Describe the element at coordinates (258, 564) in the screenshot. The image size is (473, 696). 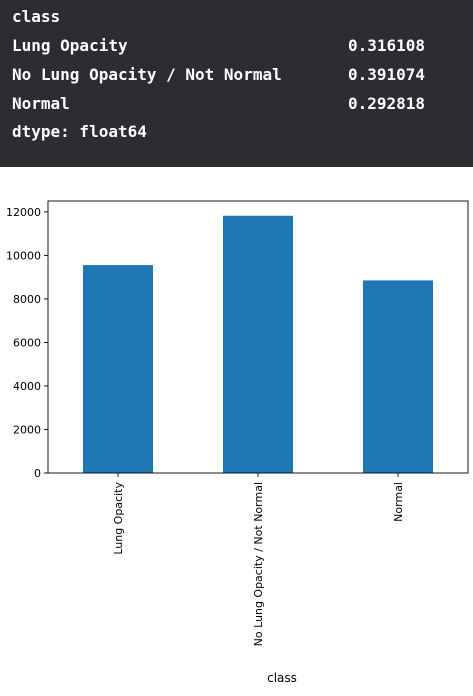
I see `x-tick-label: No Lung Opacity / Not Normal` at that location.